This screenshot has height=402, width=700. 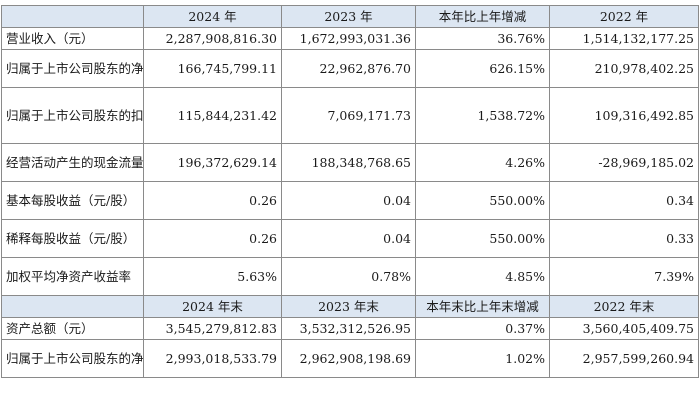 I want to click on row-label: 归属于上市公司股东的净利润（元）, so click(x=72, y=68).